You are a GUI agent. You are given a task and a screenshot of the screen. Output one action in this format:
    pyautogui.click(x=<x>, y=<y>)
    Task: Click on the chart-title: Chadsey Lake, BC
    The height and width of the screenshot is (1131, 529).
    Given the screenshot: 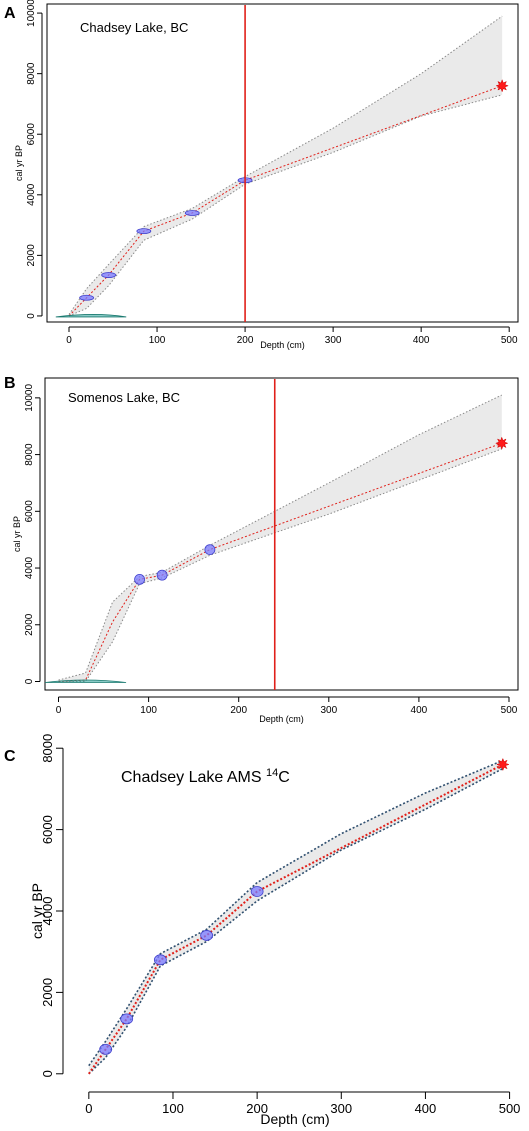 What is the action you would take?
    pyautogui.click(x=134, y=27)
    